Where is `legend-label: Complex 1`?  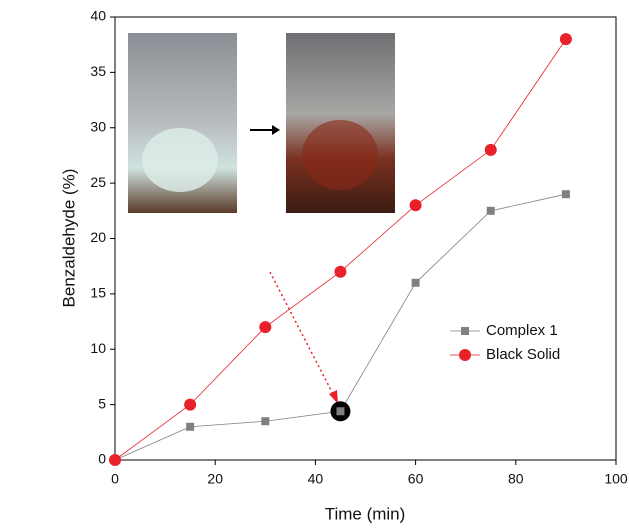
legend-label: Complex 1 is located at coordinates (522, 330).